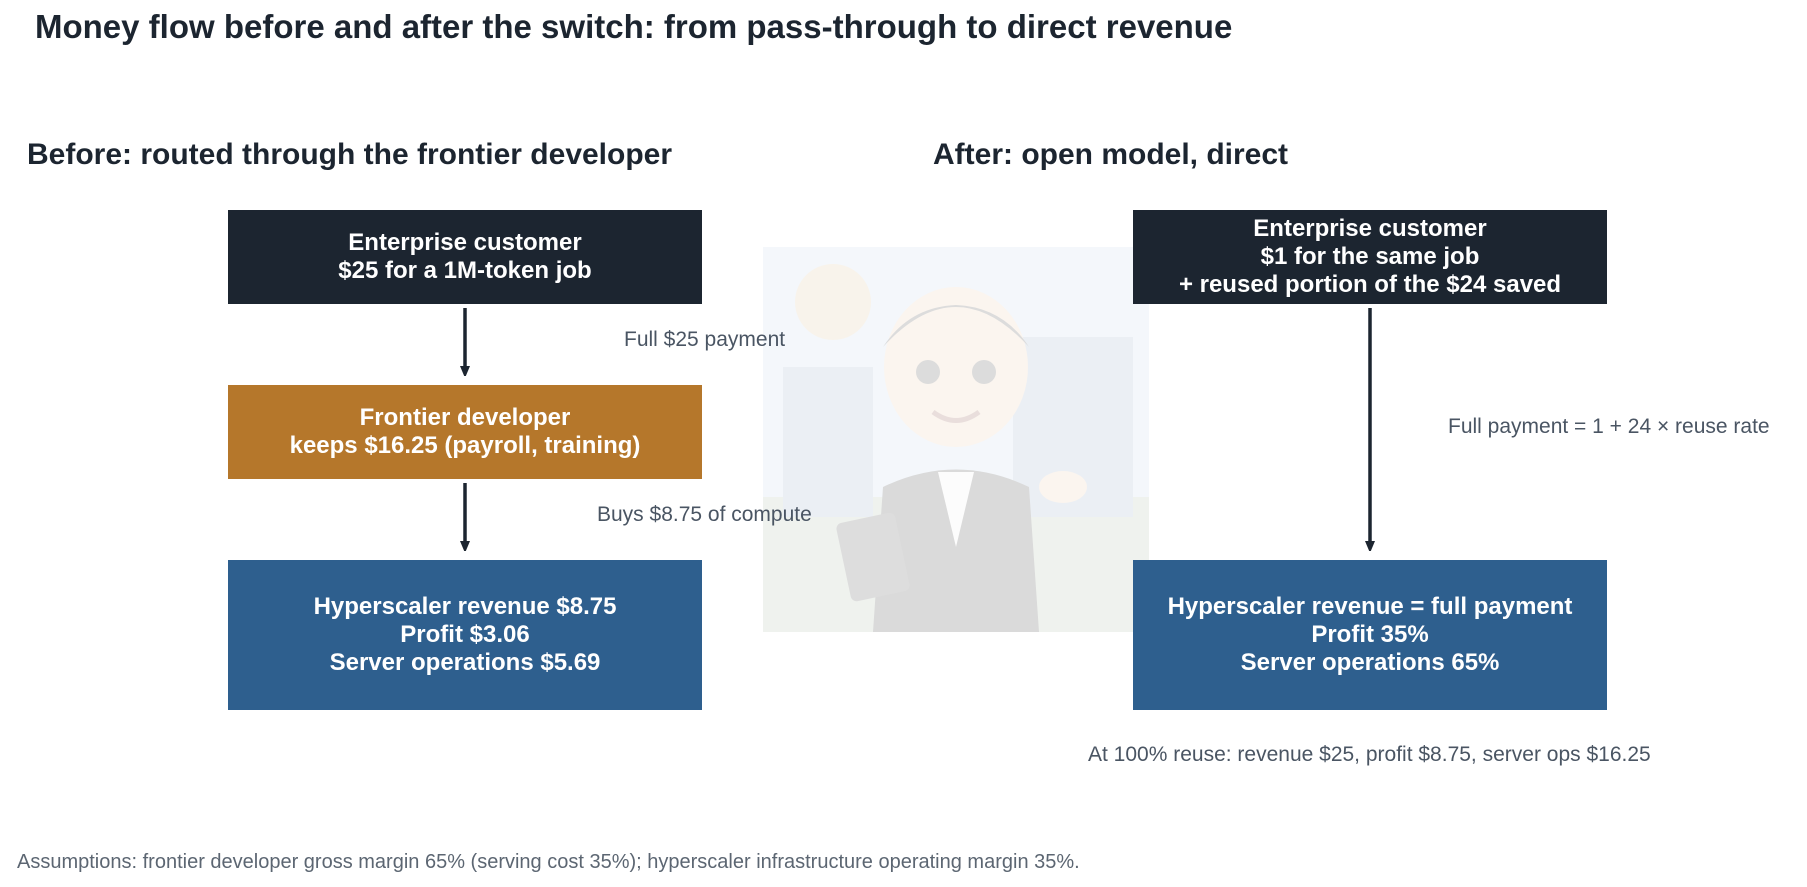 This screenshot has width=1807, height=887. What do you see at coordinates (465, 606) in the screenshot?
I see `before-hyperscaler-line1: Hyperscaler revenue $8.75` at bounding box center [465, 606].